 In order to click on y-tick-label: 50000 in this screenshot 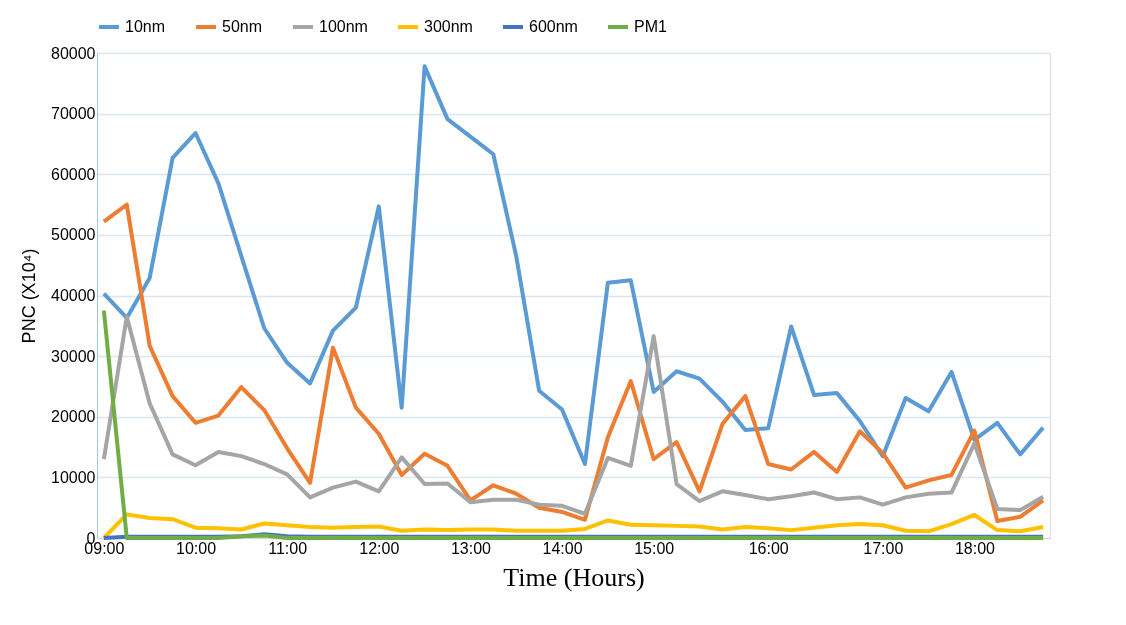, I will do `click(73, 235)`.